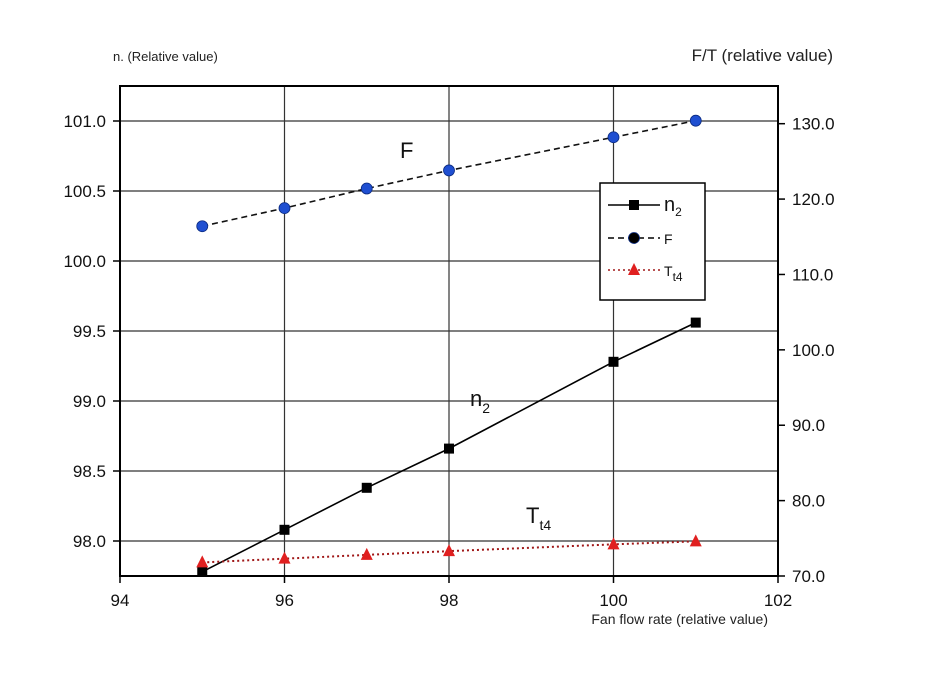 The width and height of the screenshot is (939, 690). Describe the element at coordinates (613, 600) in the screenshot. I see `x-tick-label: 100` at that location.